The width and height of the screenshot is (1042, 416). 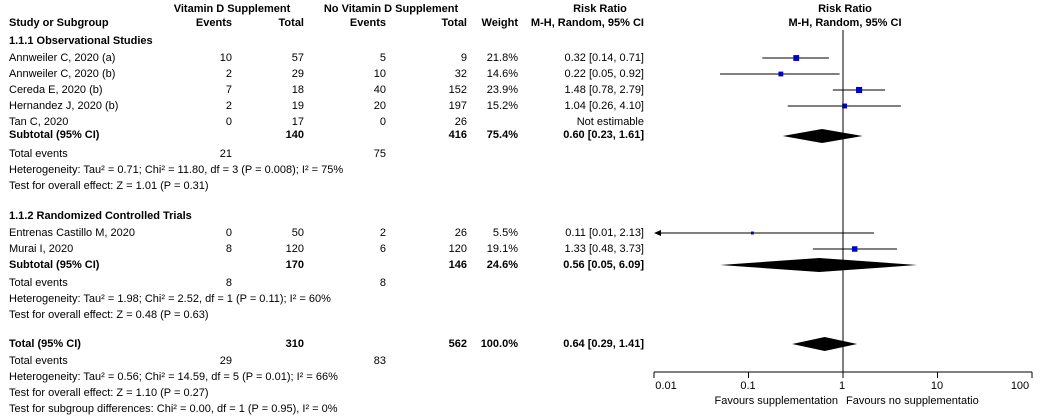 What do you see at coordinates (294, 265) in the screenshot?
I see `subtotal-total1: 170` at bounding box center [294, 265].